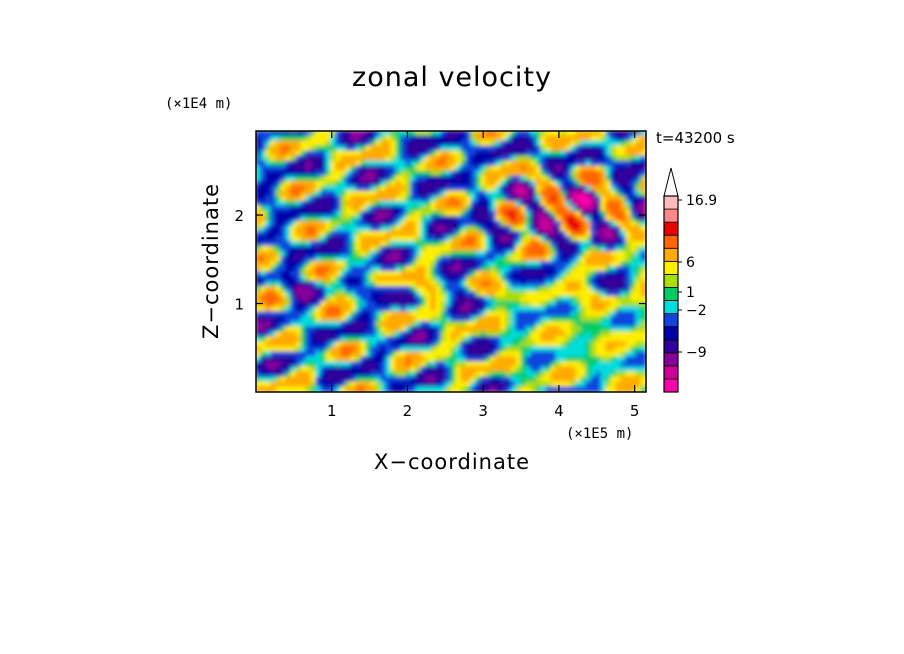 The image size is (904, 654). Describe the element at coordinates (483, 411) in the screenshot. I see `x-tick-label: 3` at that location.